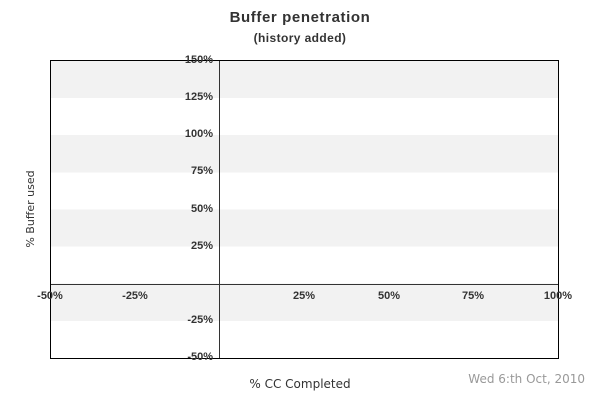 The height and width of the screenshot is (400, 600). Describe the element at coordinates (198, 134) in the screenshot. I see `y-tick-label: 100%` at that location.